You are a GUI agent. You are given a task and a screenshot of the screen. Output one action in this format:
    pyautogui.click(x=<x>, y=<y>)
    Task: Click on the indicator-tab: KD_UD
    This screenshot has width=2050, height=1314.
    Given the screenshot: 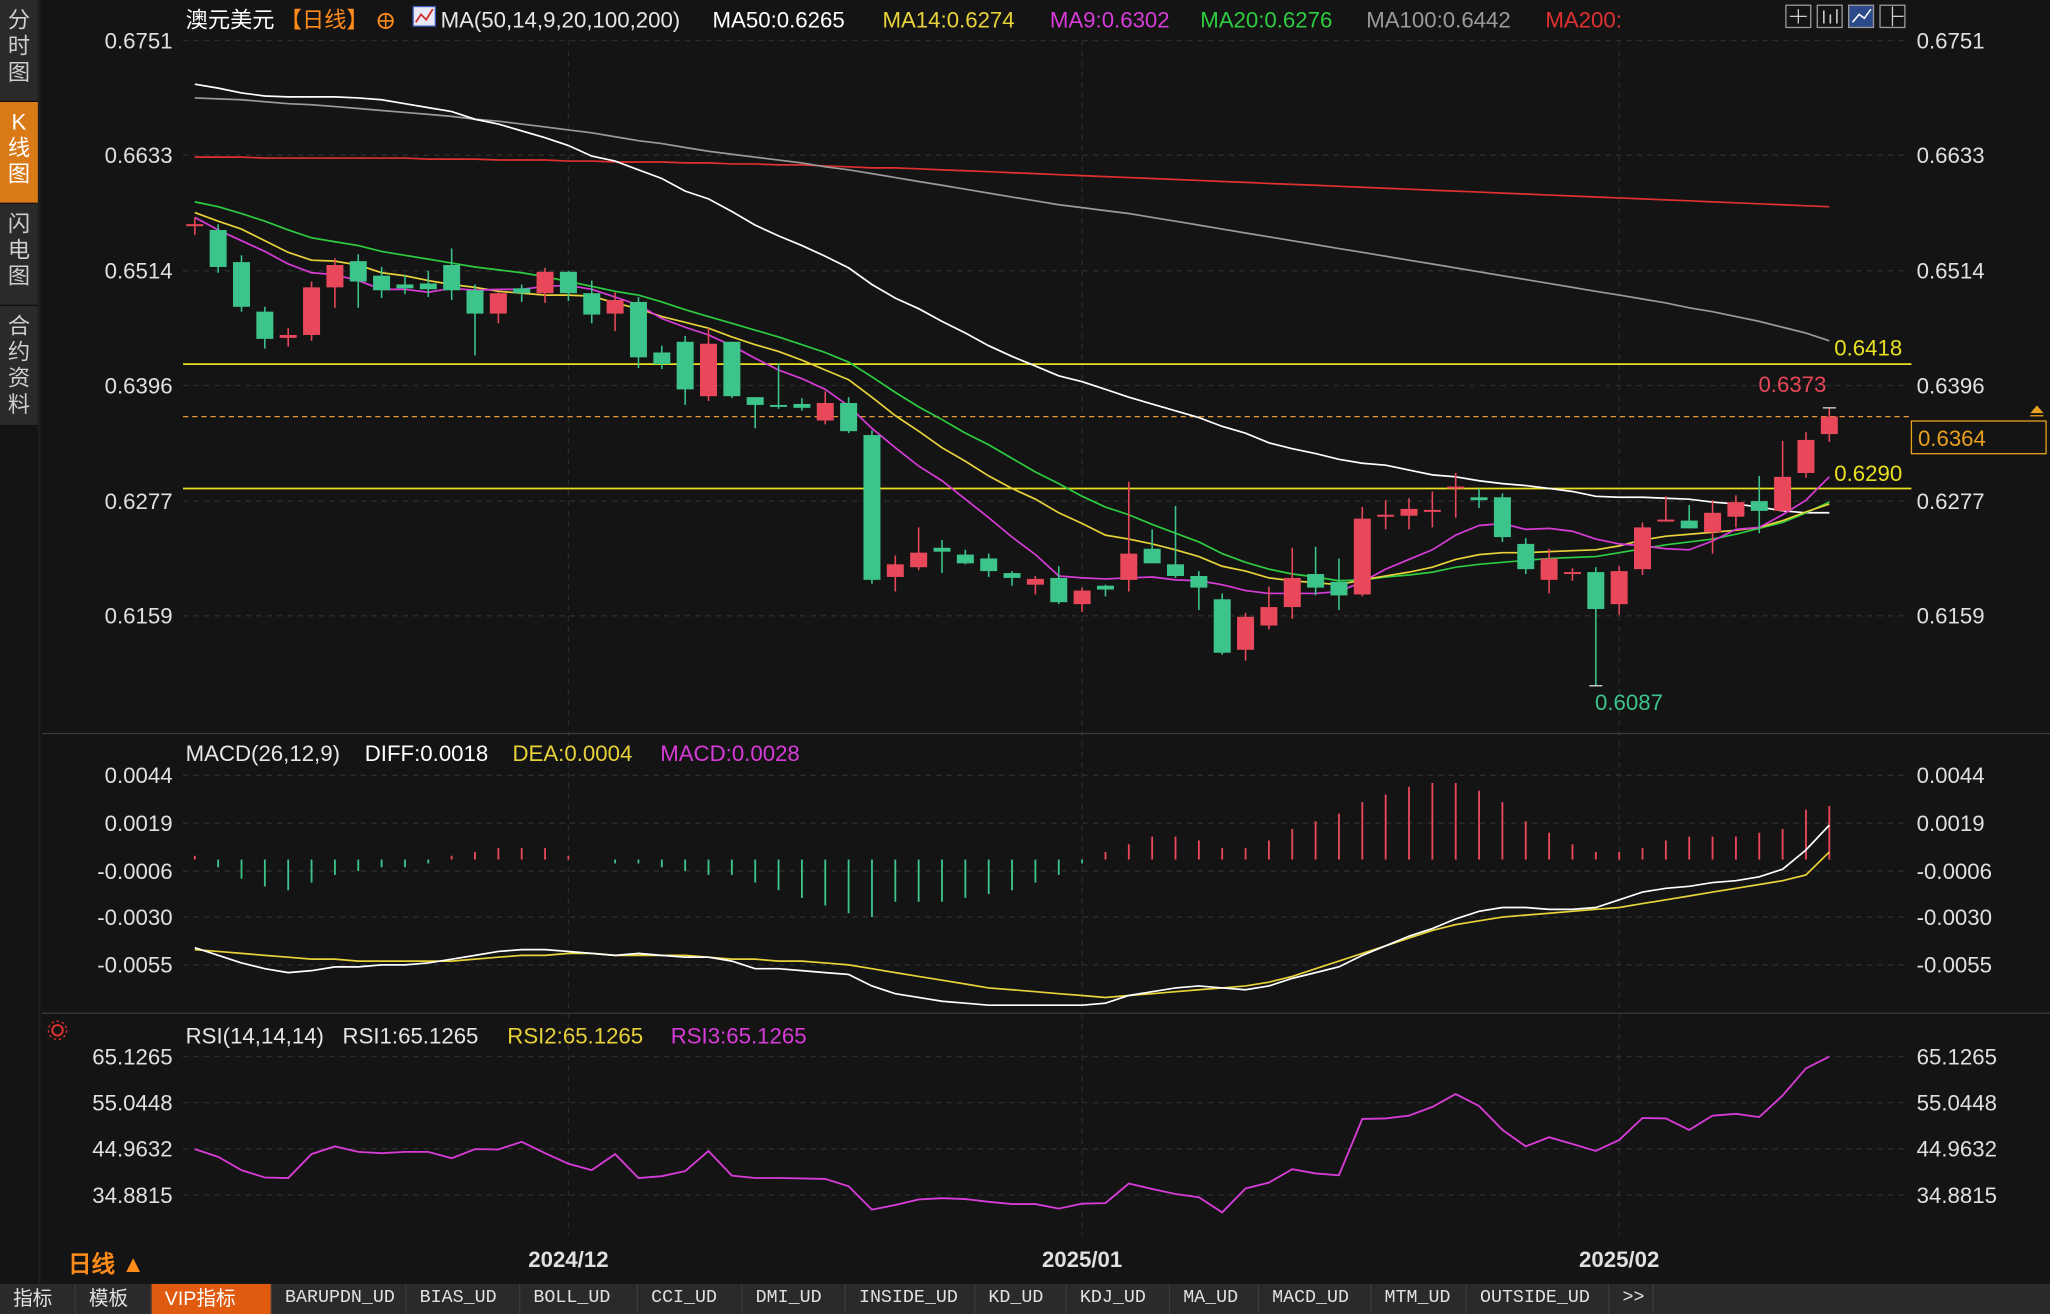 What is the action you would take?
    pyautogui.click(x=1021, y=1298)
    